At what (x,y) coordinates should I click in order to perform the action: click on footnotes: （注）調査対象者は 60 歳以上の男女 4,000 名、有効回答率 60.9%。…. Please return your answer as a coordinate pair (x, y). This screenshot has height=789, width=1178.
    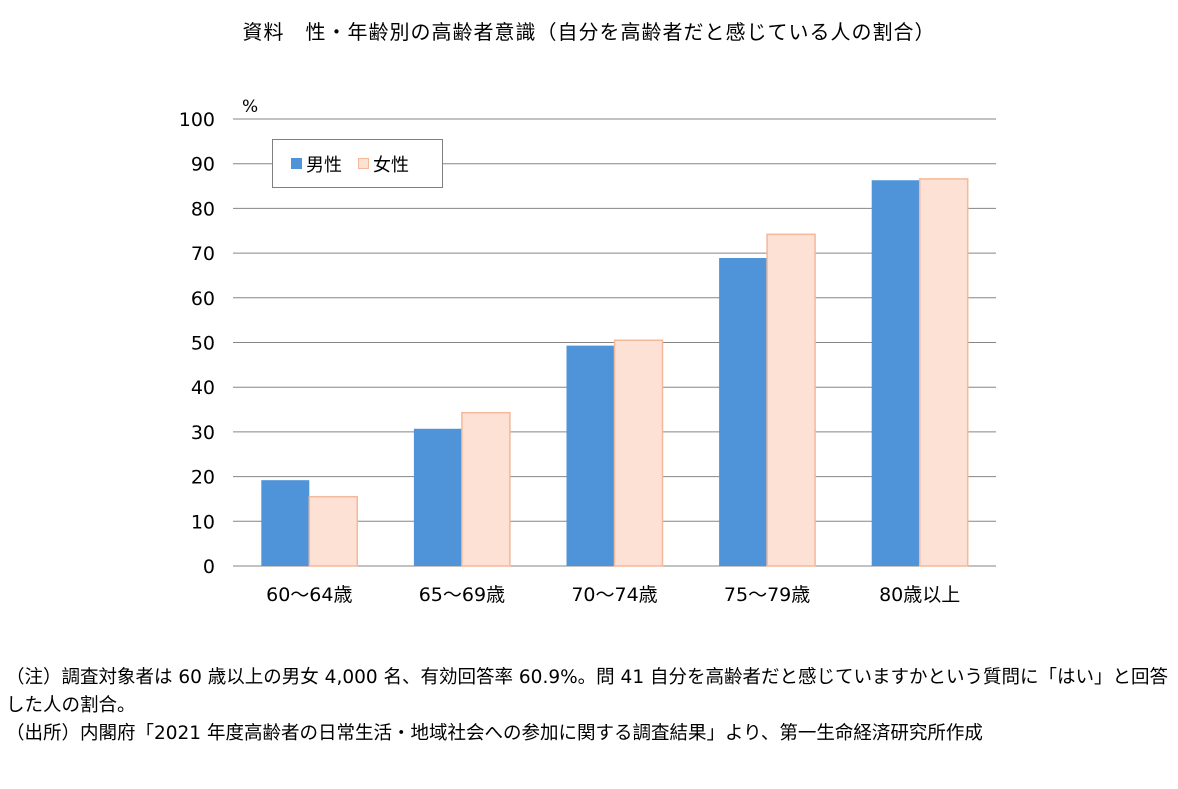
    Looking at the image, I should click on (590, 706).